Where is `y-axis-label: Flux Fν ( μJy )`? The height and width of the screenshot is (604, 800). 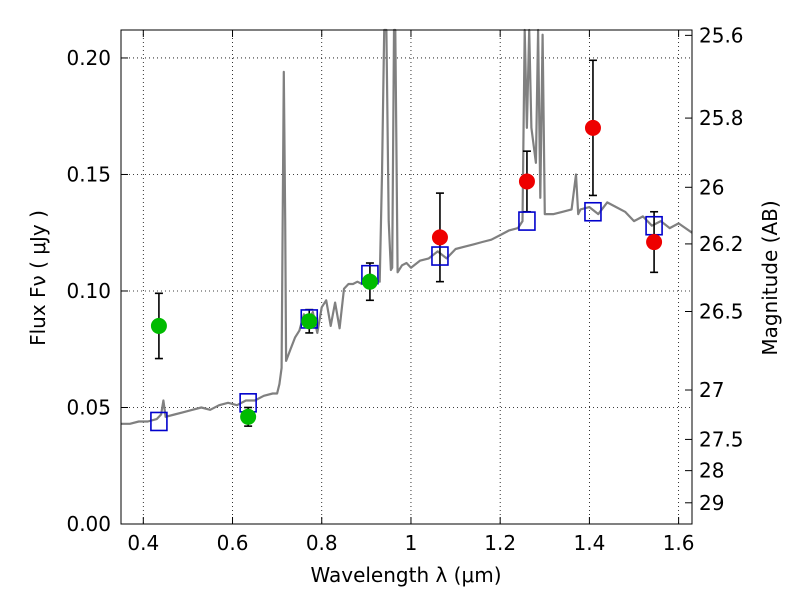
y-axis-label: Flux Fν ( μJy ) is located at coordinates (38, 278).